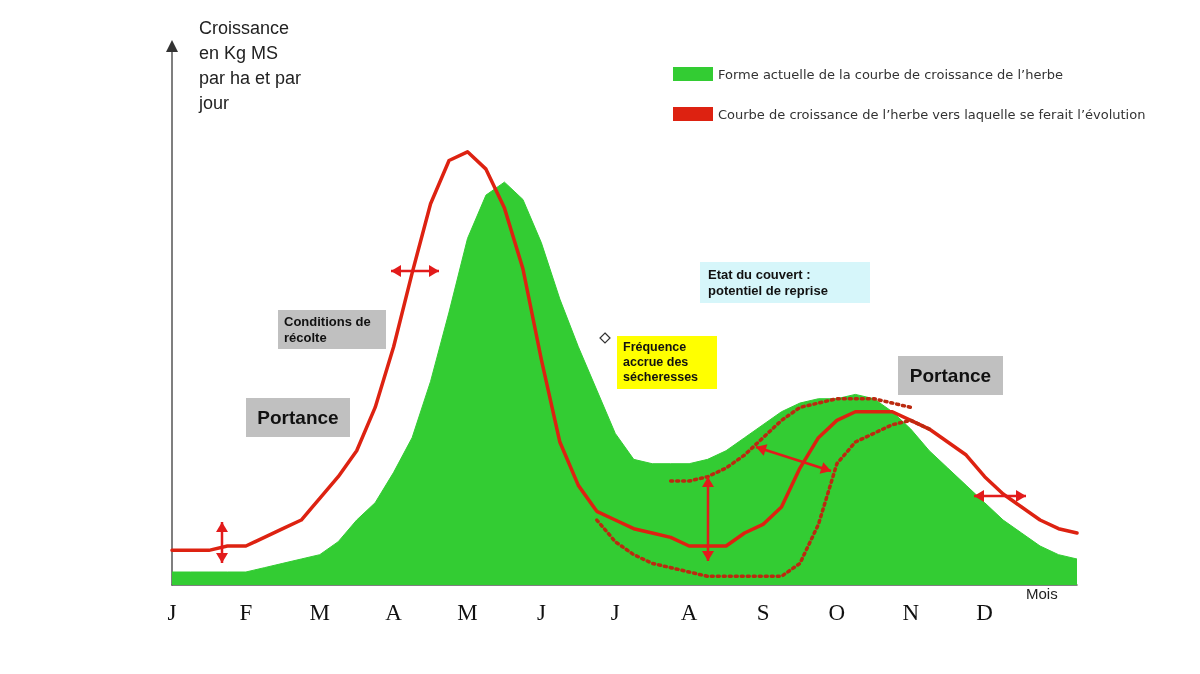 Image resolution: width=1200 pixels, height=674 pixels. I want to click on legend-label: Courbe de croissance de l’herbe vers laquelle se ferait l’évolution, so click(932, 114).